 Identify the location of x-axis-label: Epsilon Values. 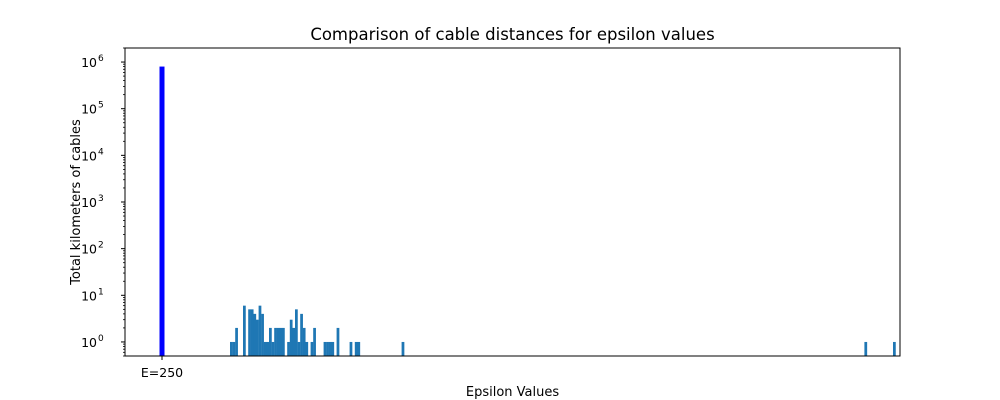
(512, 392).